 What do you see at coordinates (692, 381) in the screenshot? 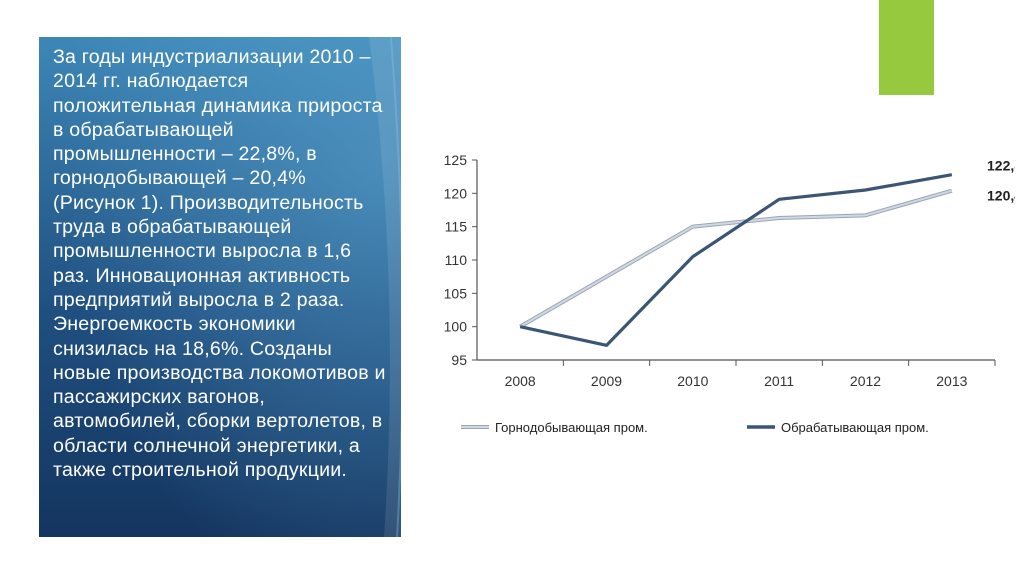
I see `x-tick-label: 2010` at bounding box center [692, 381].